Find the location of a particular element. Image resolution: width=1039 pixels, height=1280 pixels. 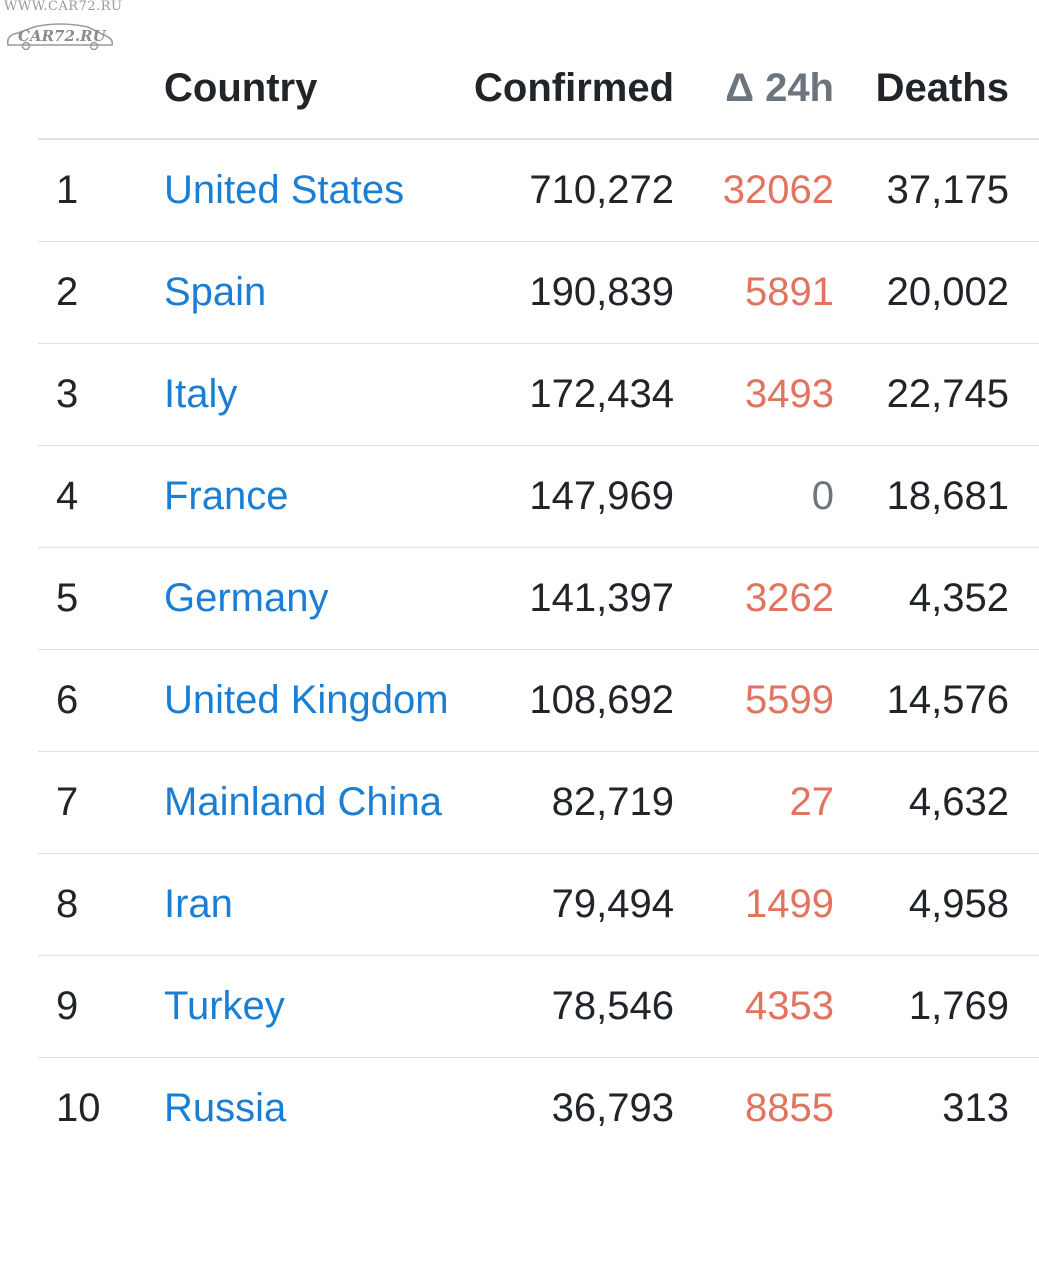

delta-cell: 27 is located at coordinates (754, 802).